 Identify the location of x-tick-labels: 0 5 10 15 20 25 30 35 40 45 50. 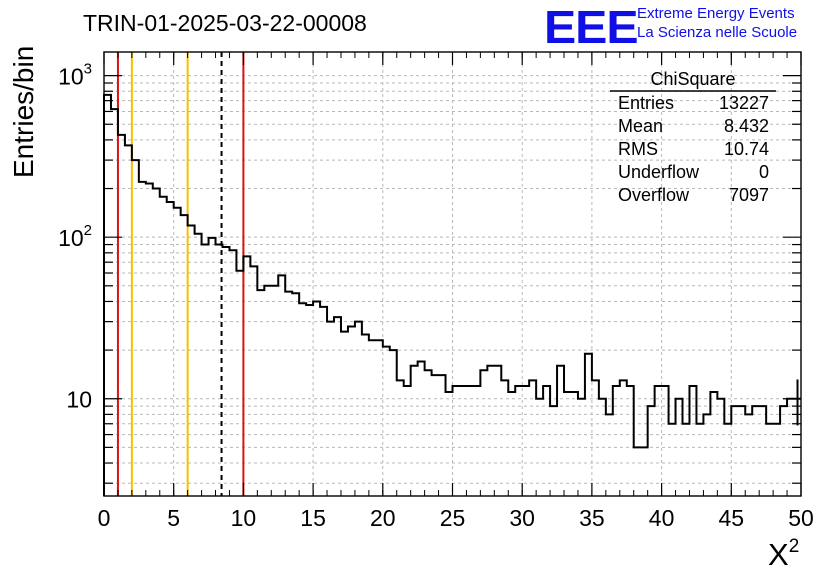
(456, 518).